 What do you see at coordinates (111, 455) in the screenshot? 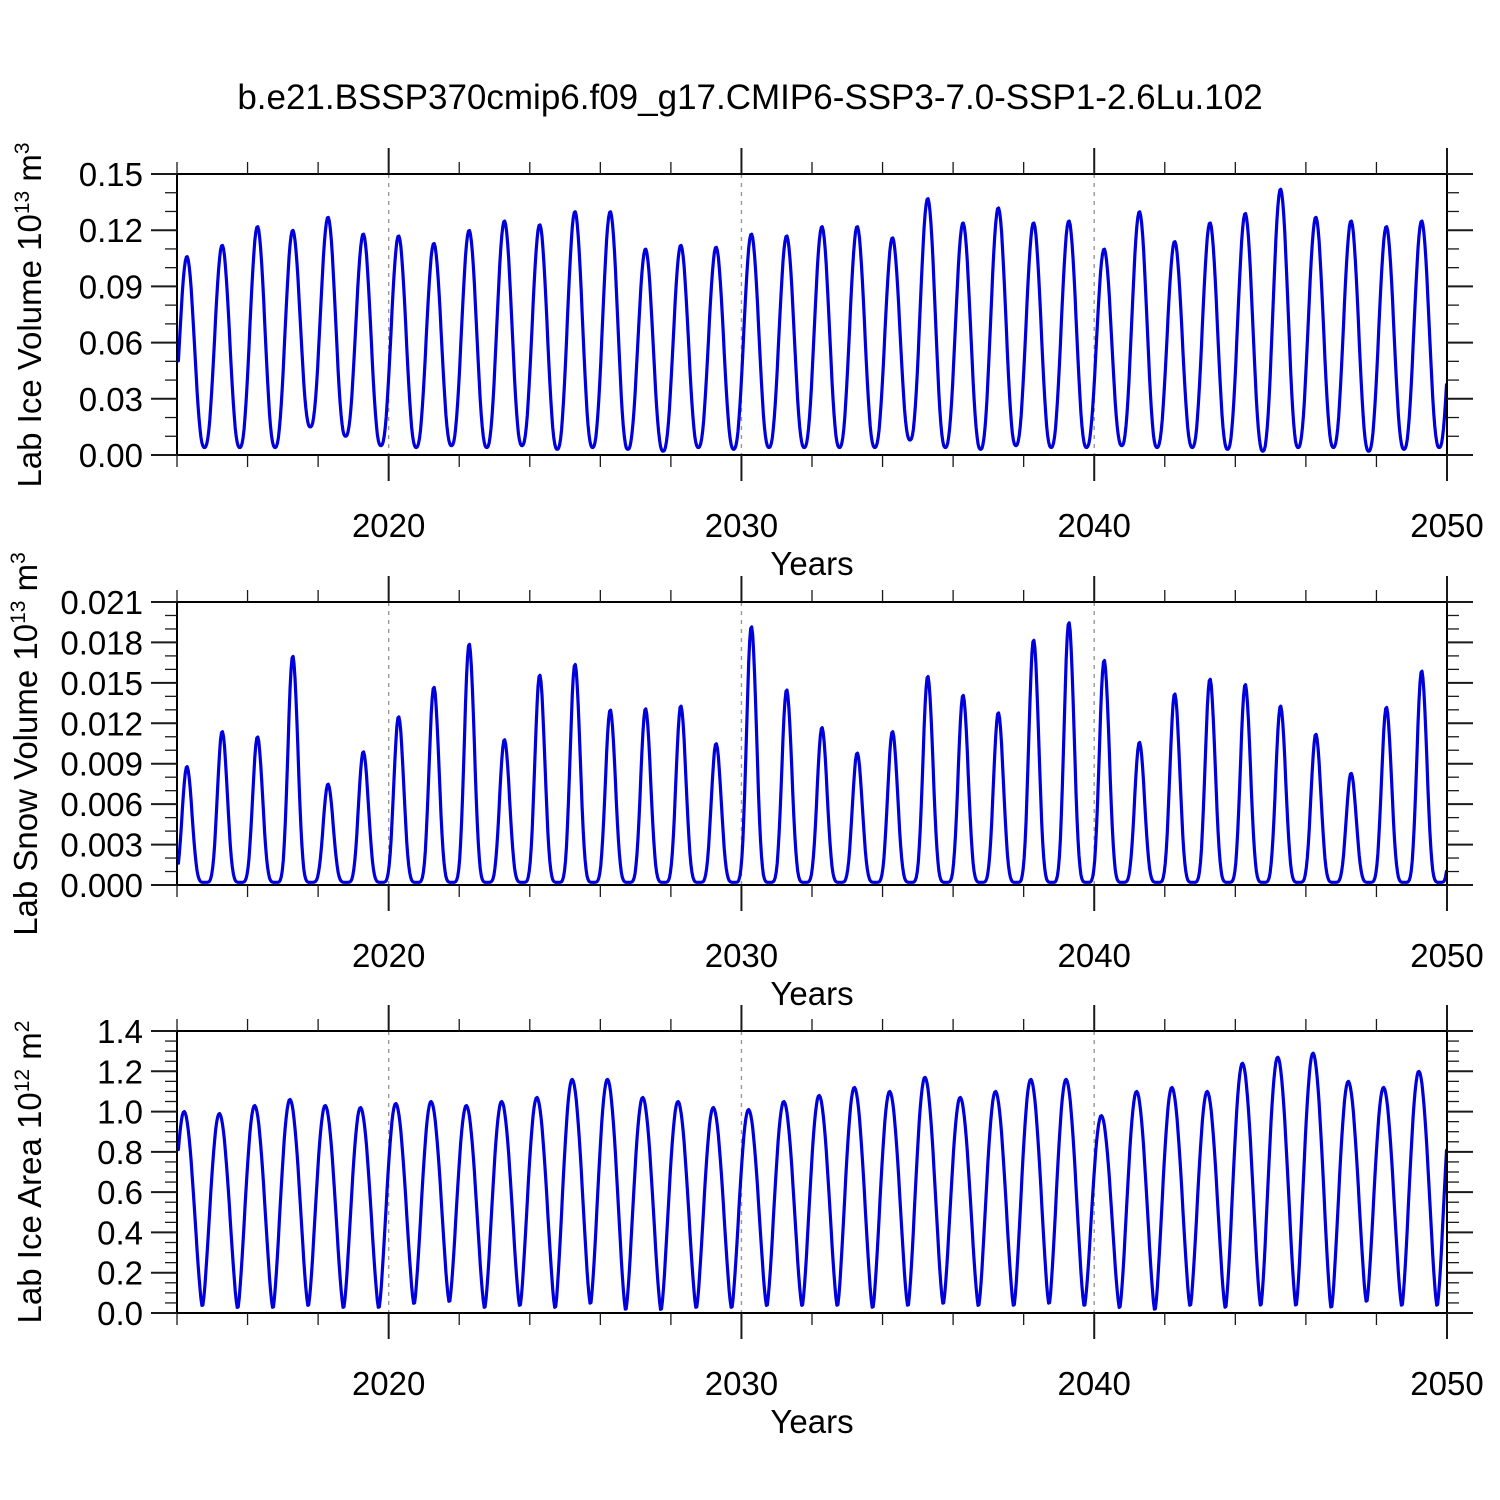
I see `y-tick-label: 0.00` at bounding box center [111, 455].